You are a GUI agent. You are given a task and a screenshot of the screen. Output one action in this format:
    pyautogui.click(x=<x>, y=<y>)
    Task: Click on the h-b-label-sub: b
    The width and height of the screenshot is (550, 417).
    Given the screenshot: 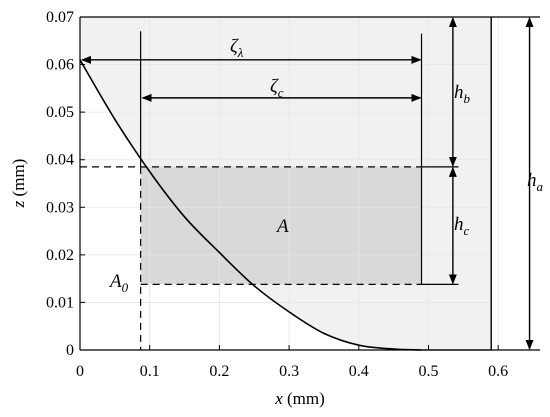 What is the action you would take?
    pyautogui.click(x=467, y=98)
    